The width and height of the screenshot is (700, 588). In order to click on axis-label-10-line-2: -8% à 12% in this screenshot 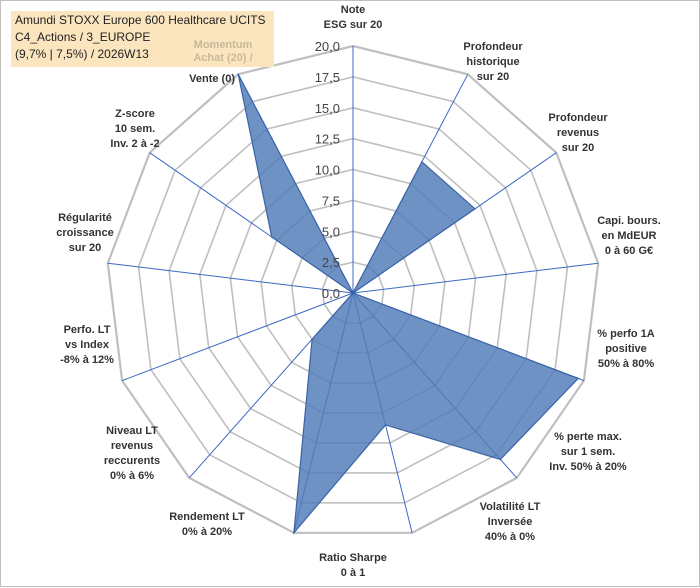, I will do `click(87, 360)`.